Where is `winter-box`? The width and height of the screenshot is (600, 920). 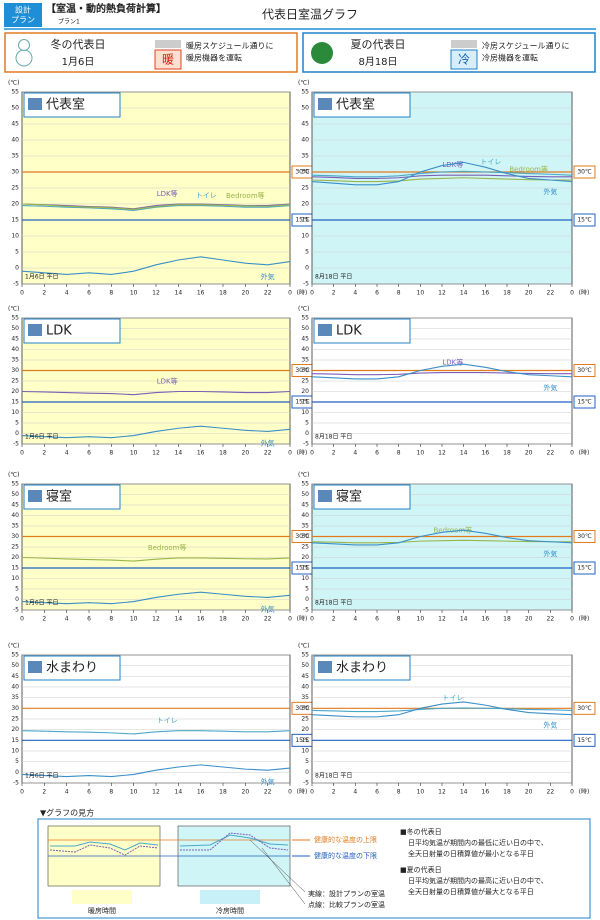
winter-box is located at coordinates (151, 52).